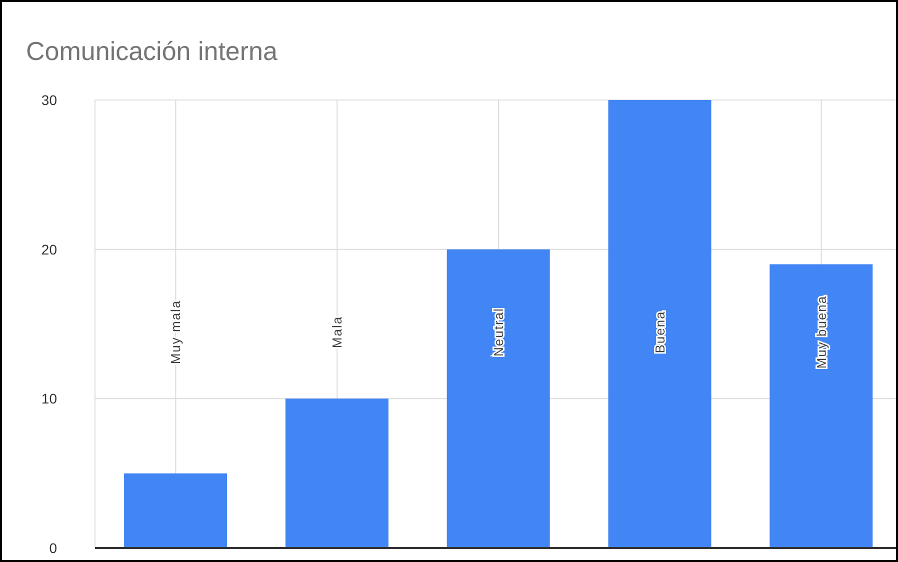 This screenshot has width=898, height=562. I want to click on x-tick-label: Muy buena, so click(821, 332).